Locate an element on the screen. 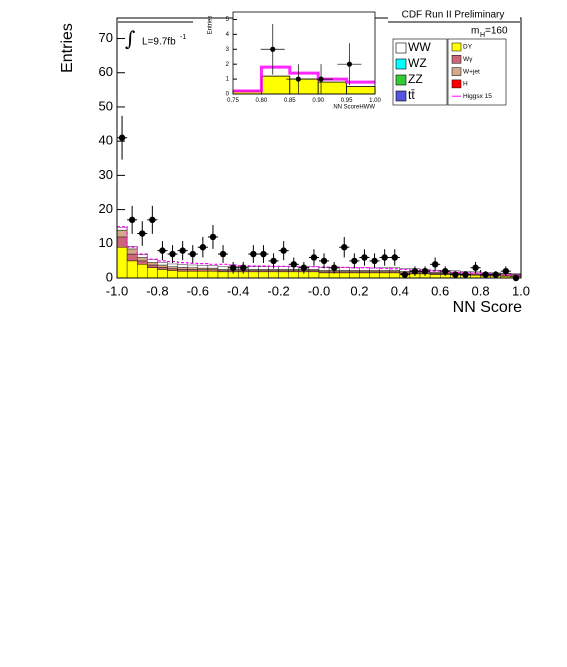 Image resolution: width=567 pixels, height=667 pixels. y-axis-label: Entries is located at coordinates (67, 48).